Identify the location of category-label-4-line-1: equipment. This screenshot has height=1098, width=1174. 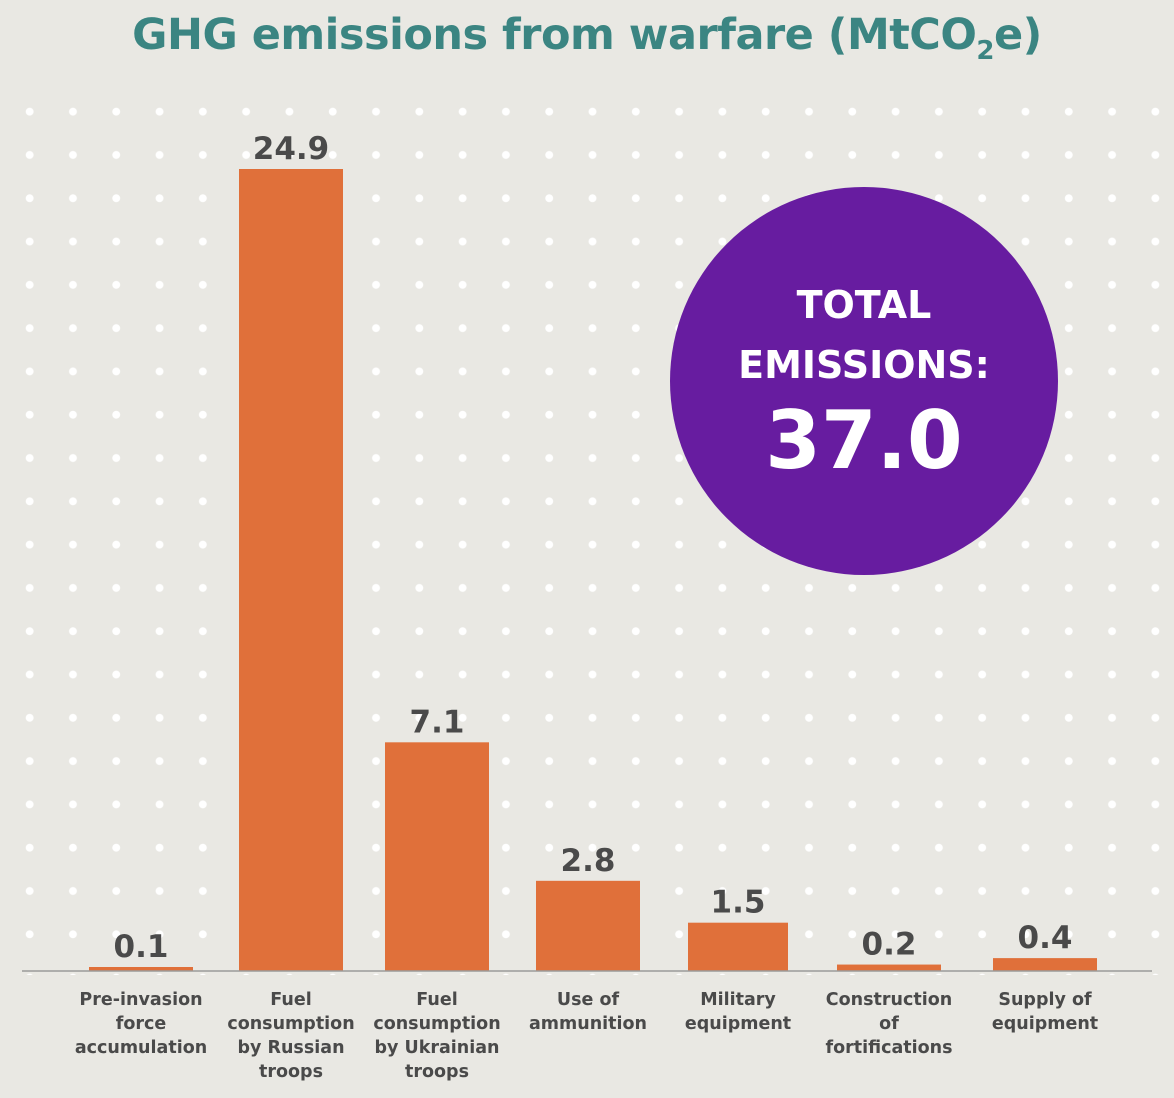
(738, 1024).